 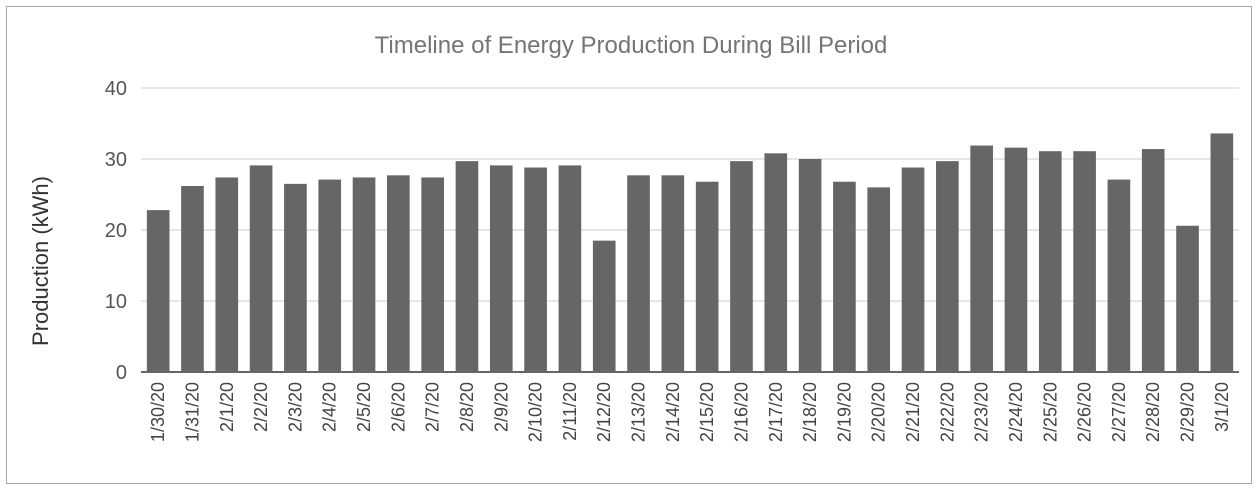 What do you see at coordinates (501, 407) in the screenshot?
I see `x-tick-label: 2/9/20` at bounding box center [501, 407].